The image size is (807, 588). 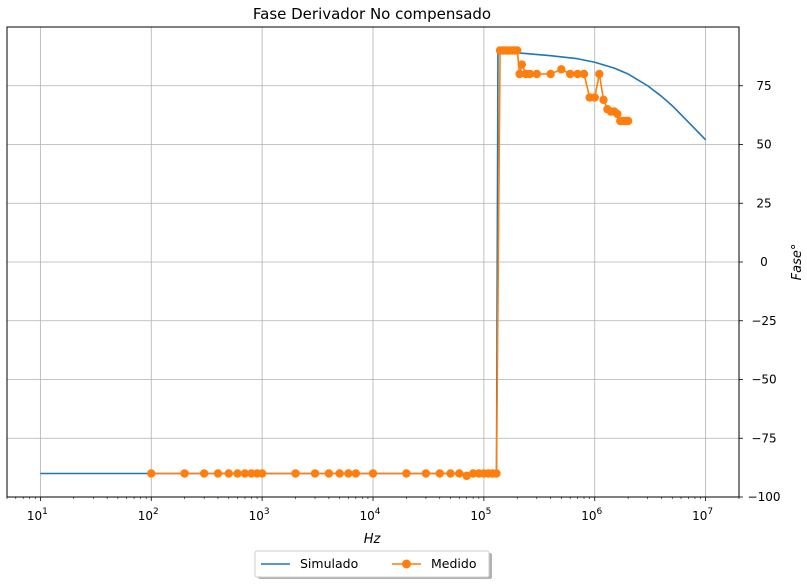 What do you see at coordinates (480, 515) in the screenshot?
I see `x-tick-label: 10⁵` at bounding box center [480, 515].